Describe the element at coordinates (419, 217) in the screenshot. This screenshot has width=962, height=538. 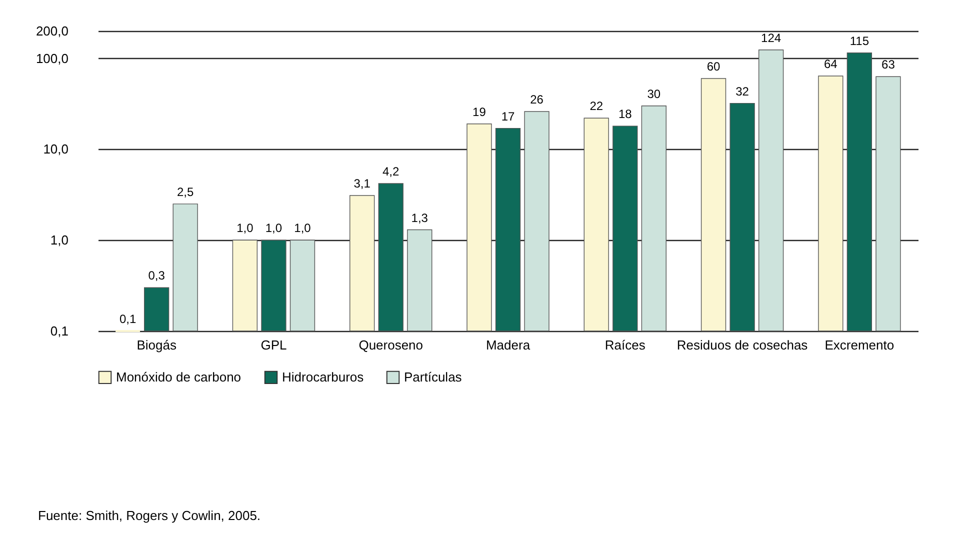
I see `data-label: 1,3` at that location.